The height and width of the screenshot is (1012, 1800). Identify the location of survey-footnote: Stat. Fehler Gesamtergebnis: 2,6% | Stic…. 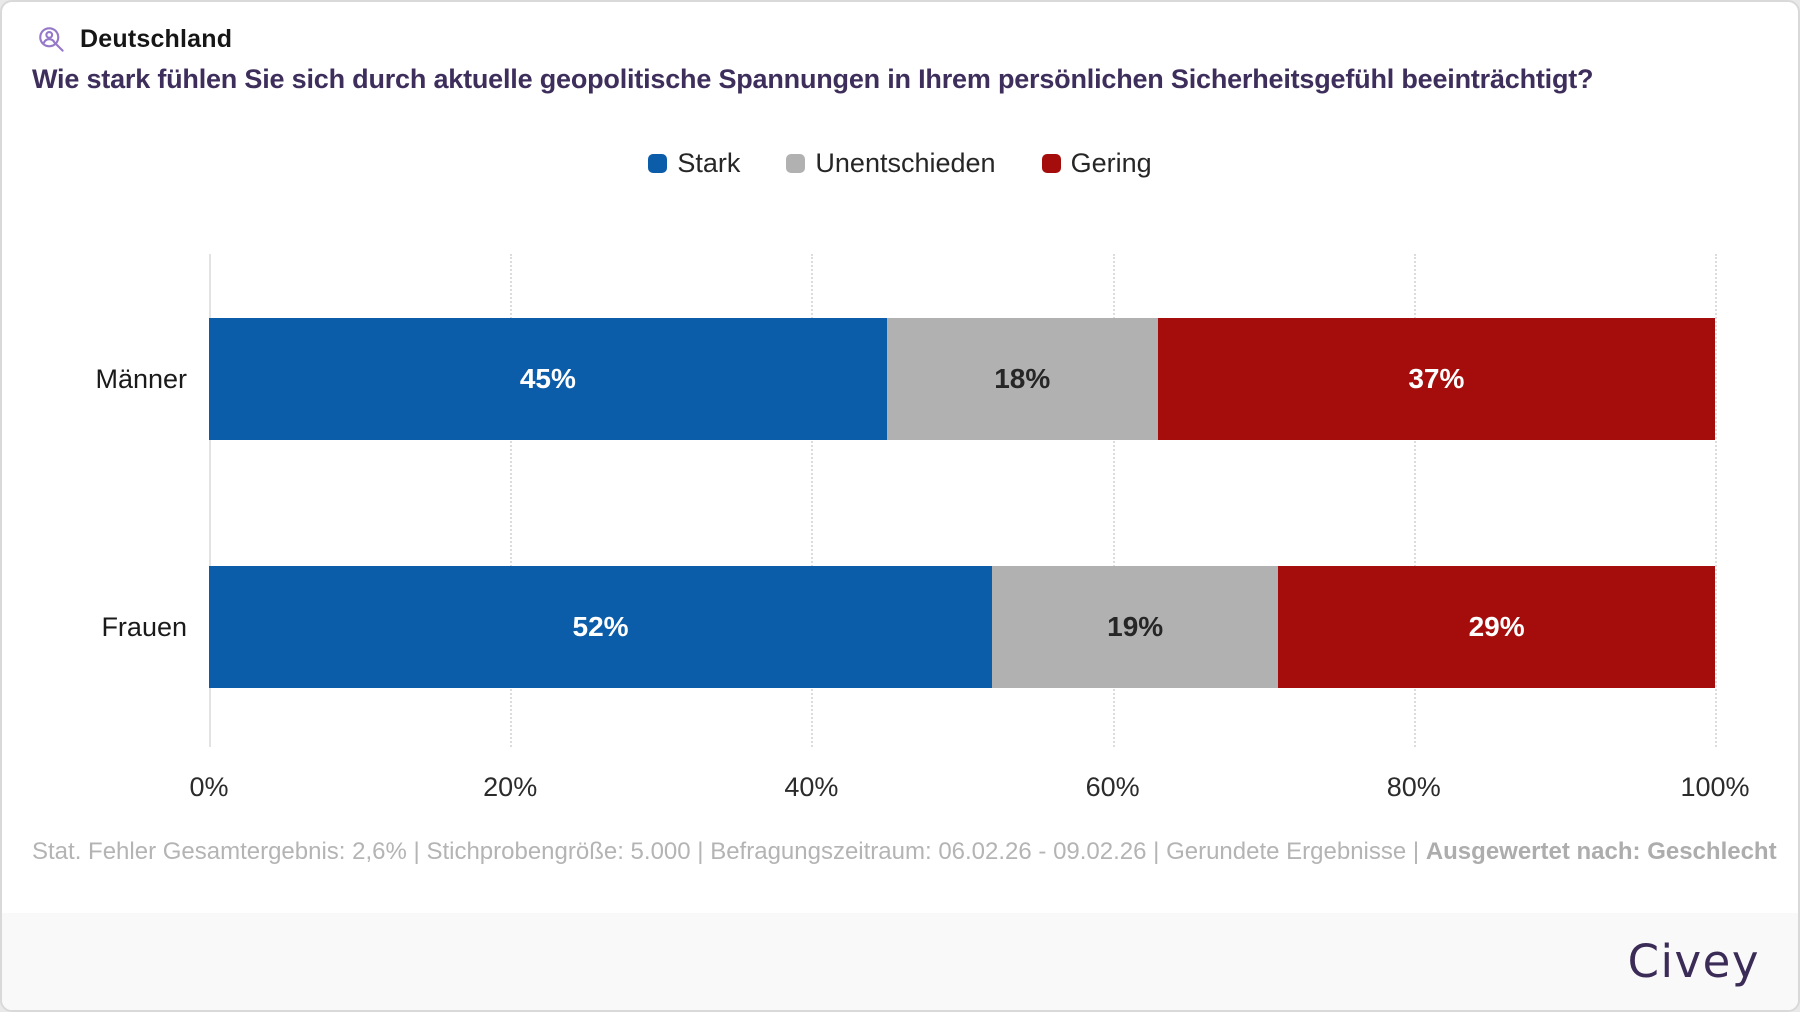
(904, 852).